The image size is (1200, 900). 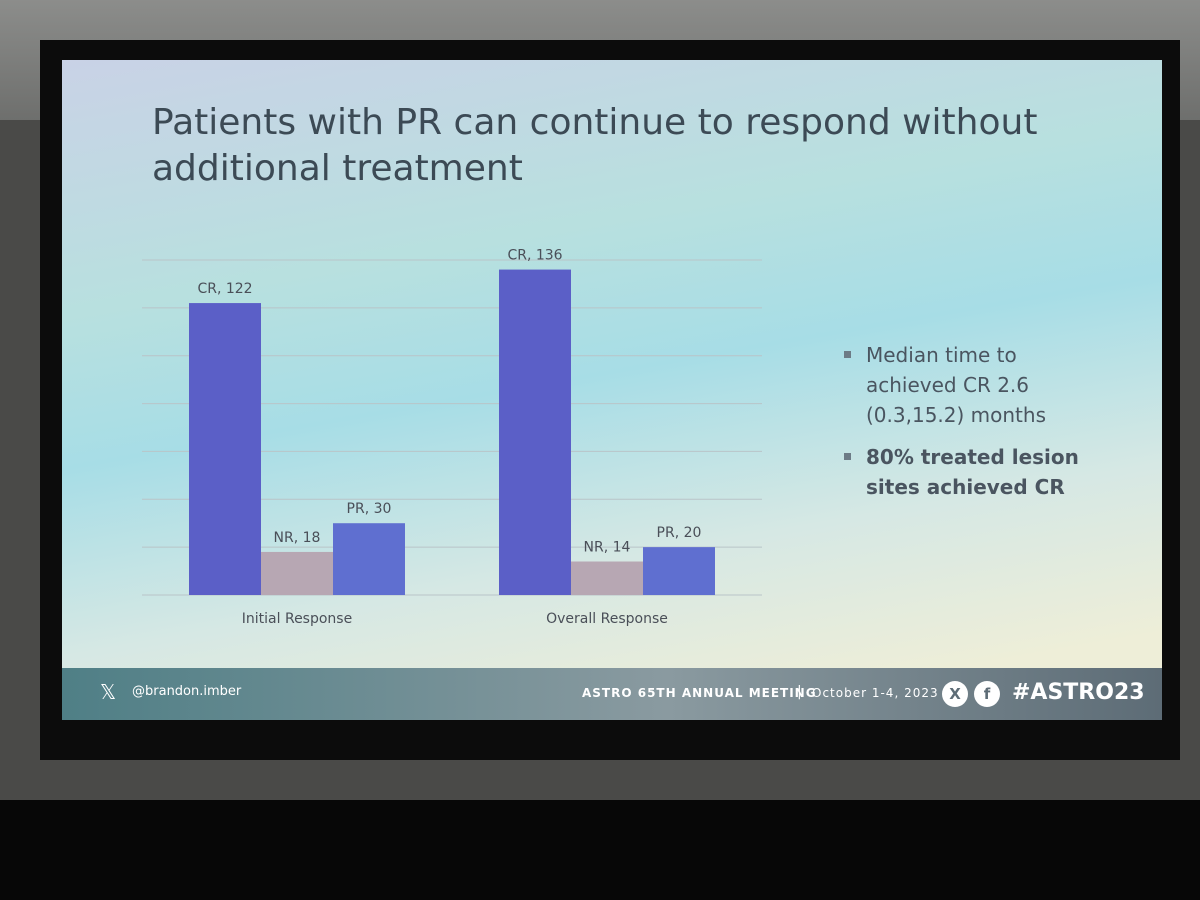 I want to click on data-label: NR, 18, so click(x=297, y=538).